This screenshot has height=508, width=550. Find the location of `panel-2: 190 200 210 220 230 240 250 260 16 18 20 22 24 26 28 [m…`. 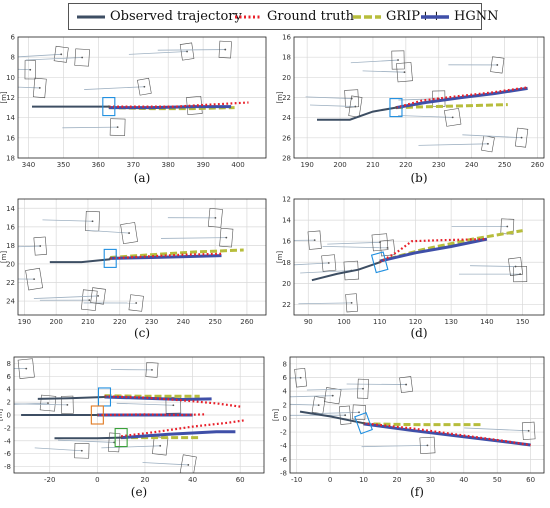

panel-2: 190 200 210 220 230 240 250 260 16 18 20 22 24 26 28 [m… is located at coordinates (410, 109).